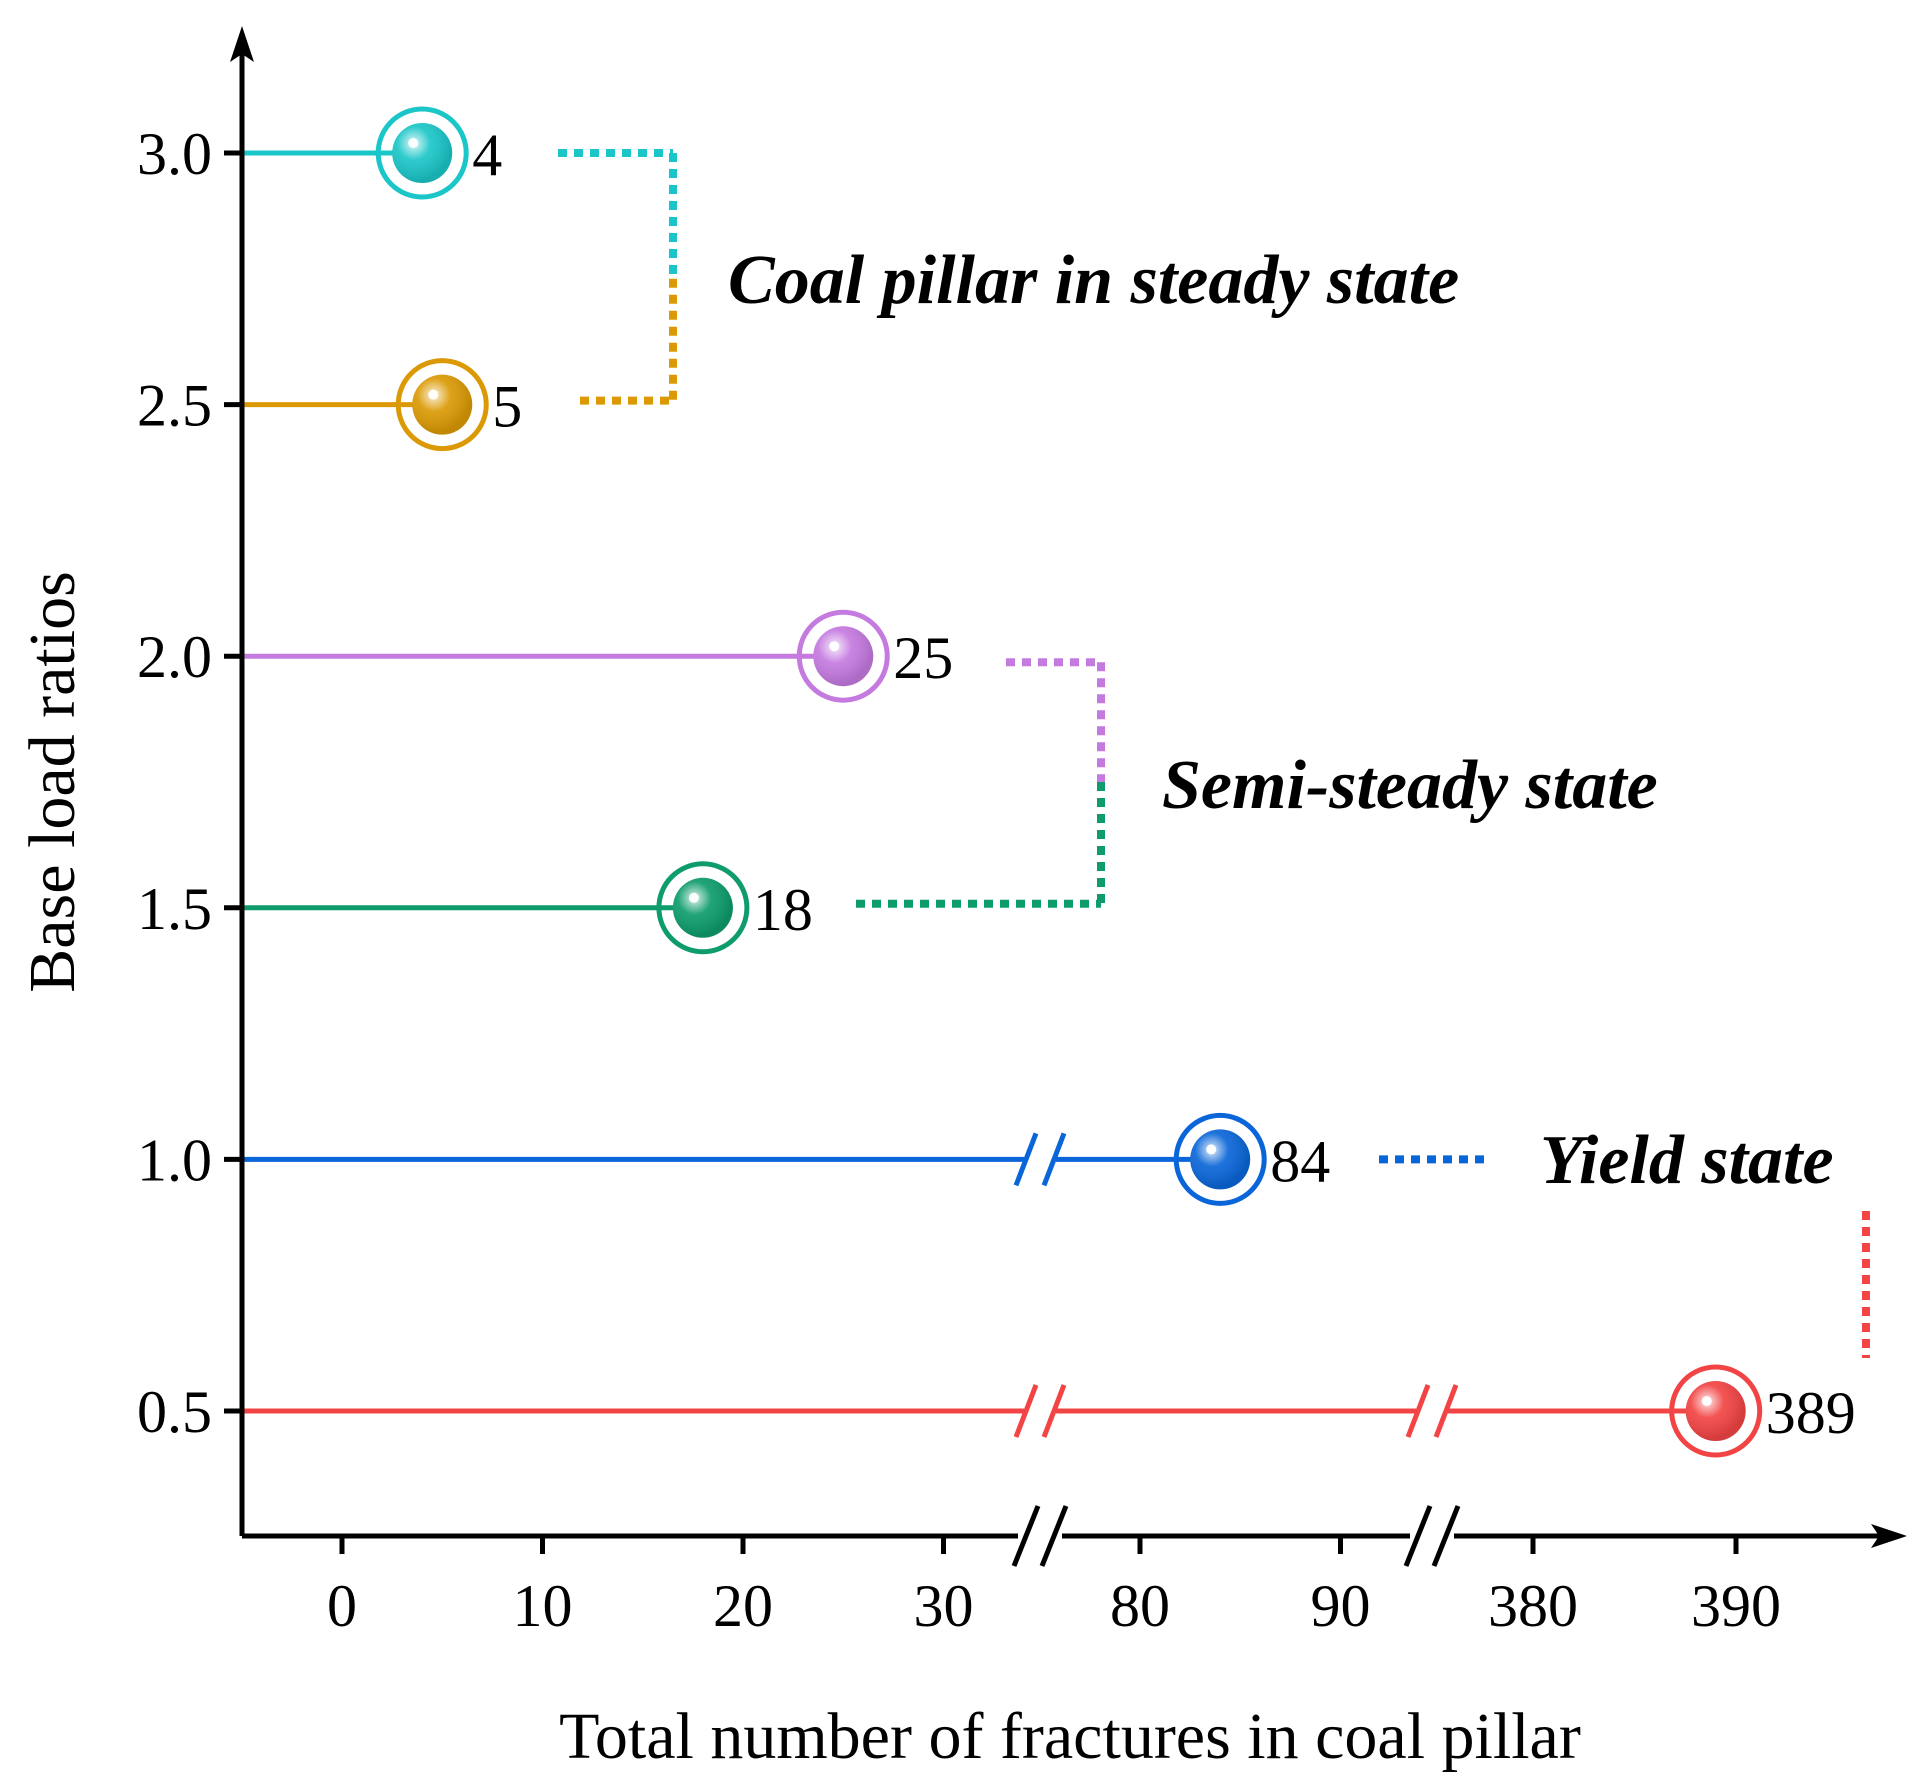 Image resolution: width=1913 pixels, height=1787 pixels. I want to click on x-axis-title: Total number of fractures in coal pillar, so click(1070, 1736).